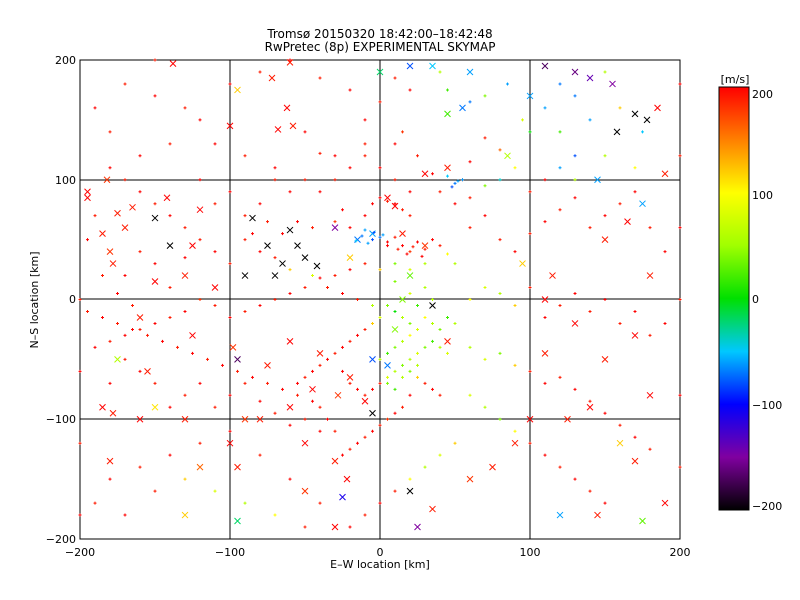 This screenshot has height=600, width=800. Describe the element at coordinates (734, 298) in the screenshot. I see `colorbar-gradient` at that location.